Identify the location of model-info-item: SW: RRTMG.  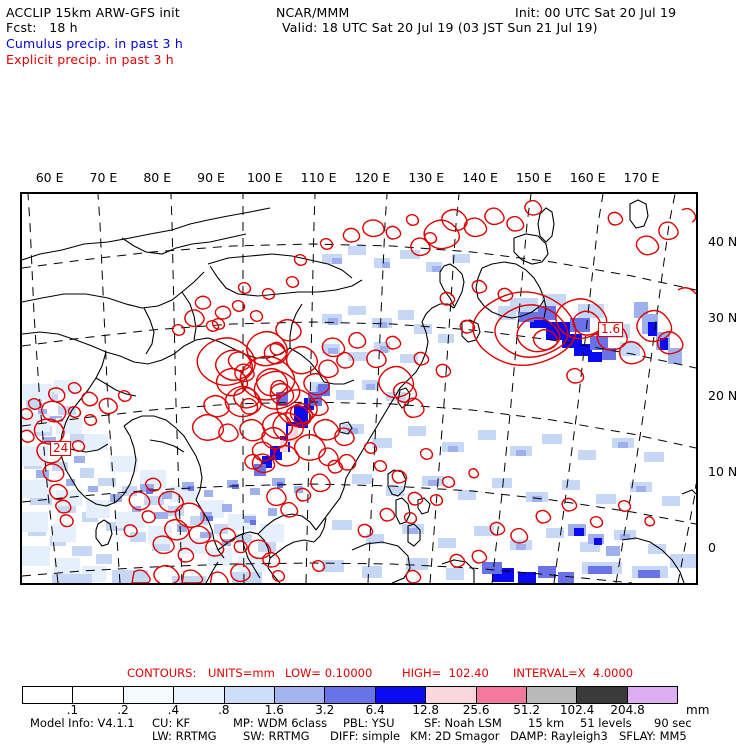
(276, 736).